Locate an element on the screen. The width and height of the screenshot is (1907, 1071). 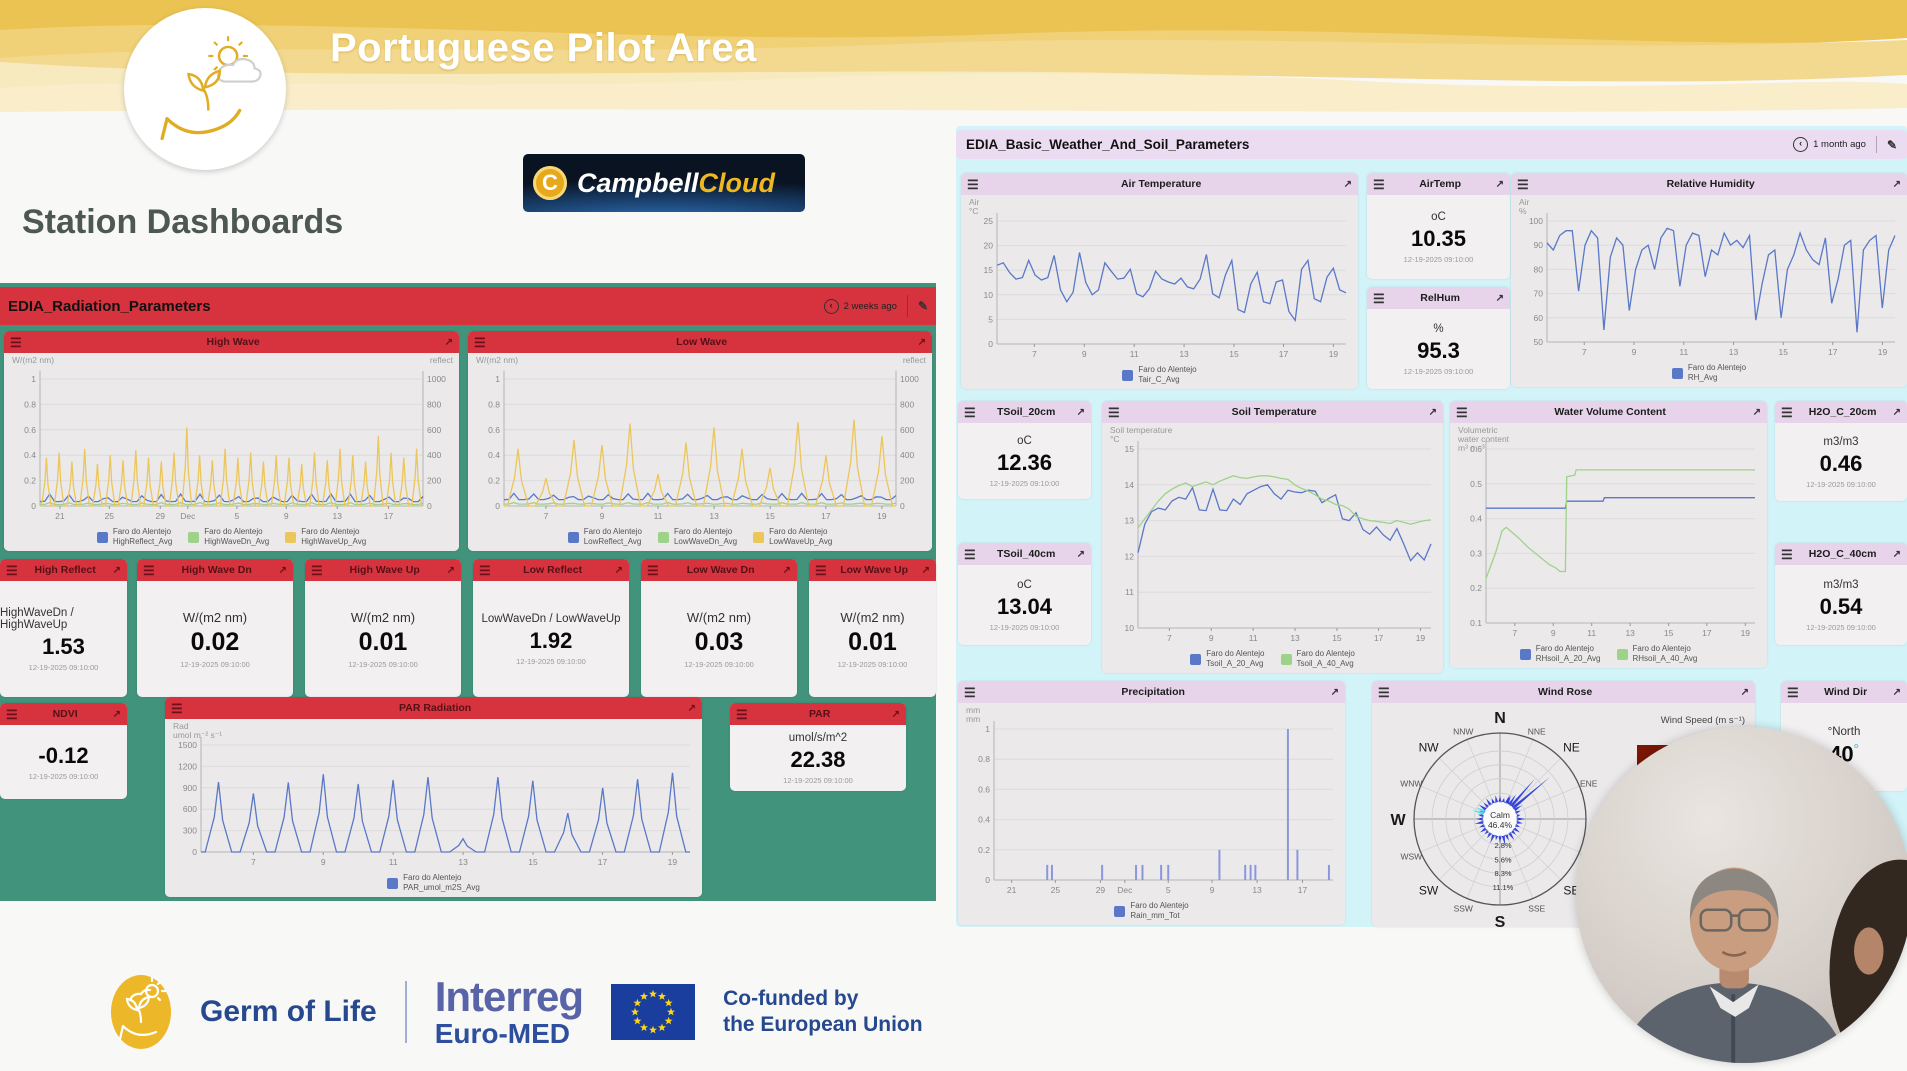
last-updated: ‹ 1 month ago is located at coordinates (1829, 144).